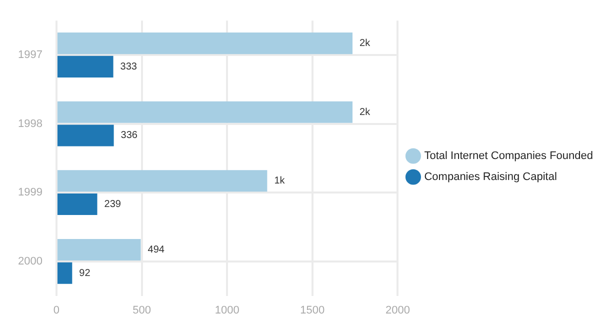  What do you see at coordinates (397, 310) in the screenshot?
I see `x-tick-label: 2000` at bounding box center [397, 310].